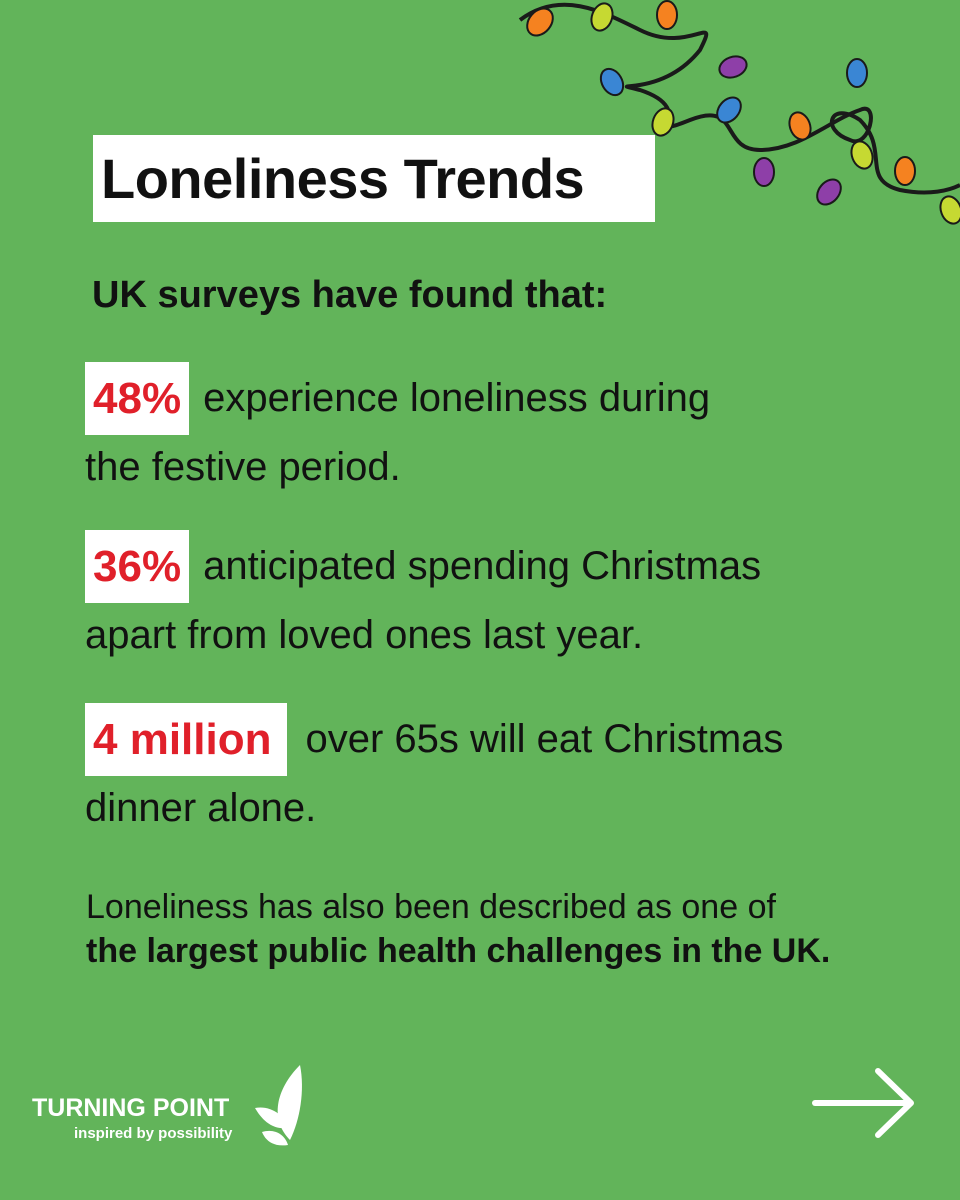 Image resolution: width=960 pixels, height=1200 pixels. What do you see at coordinates (201, 808) in the screenshot?
I see `stat-text: dinner alone.` at bounding box center [201, 808].